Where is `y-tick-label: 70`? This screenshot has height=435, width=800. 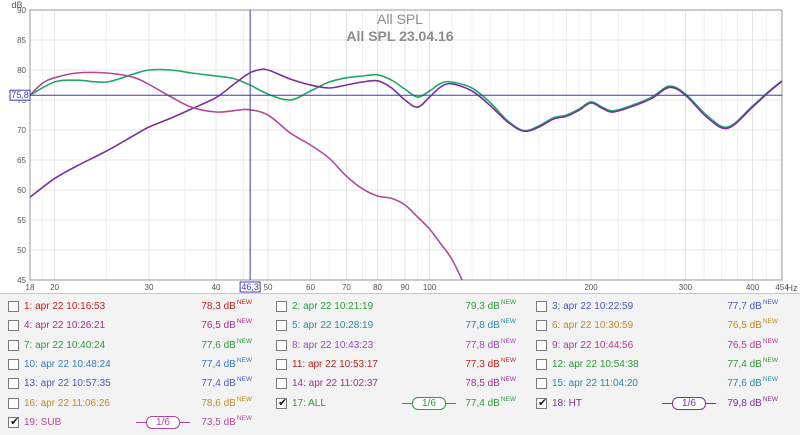 y-tick-label: 70 is located at coordinates (21, 130).